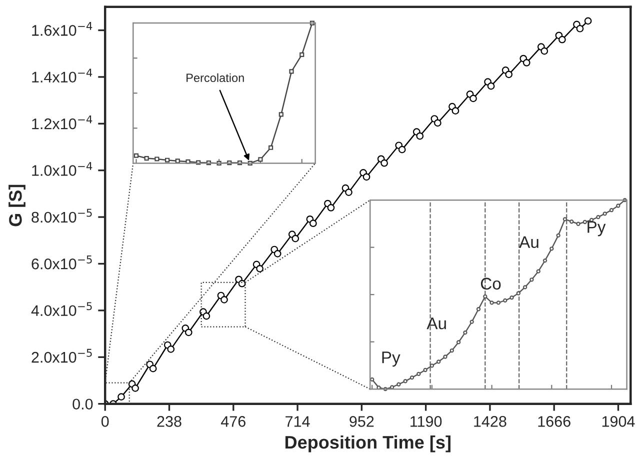 This screenshot has height=461, width=637. What do you see at coordinates (362, 421) in the screenshot?
I see `x-tick-label: 952` at bounding box center [362, 421].